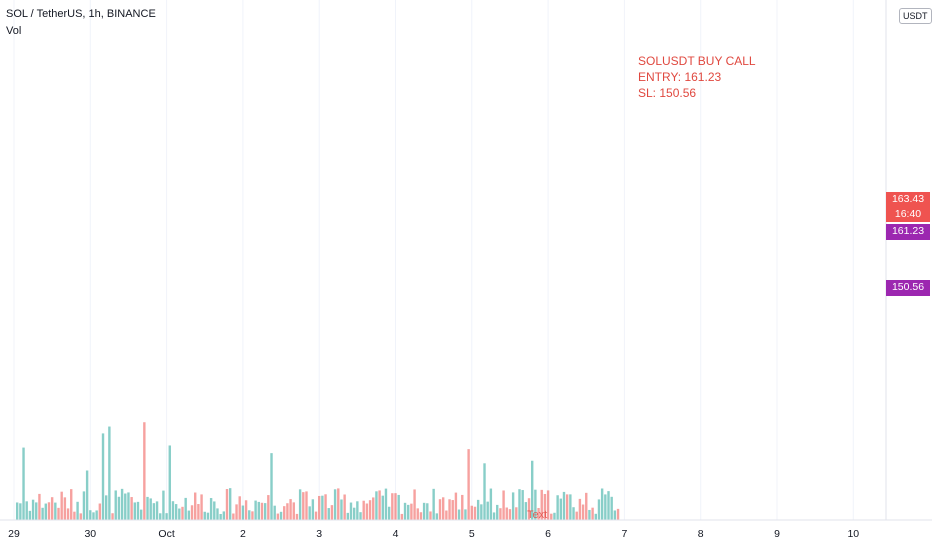 The height and width of the screenshot is (550, 932). Describe the element at coordinates (317, 471) in the screenshot. I see `volume-bars` at that location.